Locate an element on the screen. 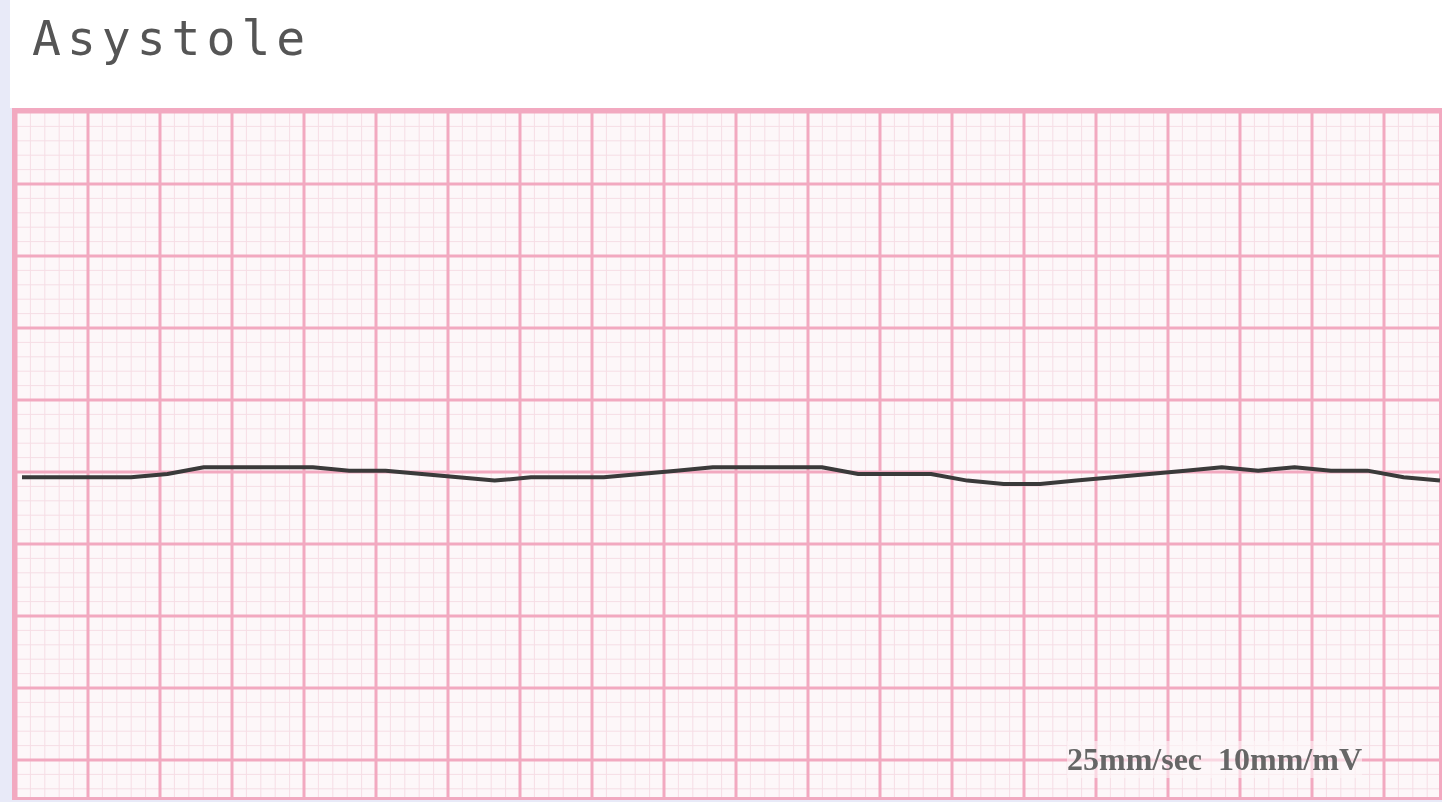 This screenshot has width=1442, height=802. chart-title: Asystole is located at coordinates (172, 38).